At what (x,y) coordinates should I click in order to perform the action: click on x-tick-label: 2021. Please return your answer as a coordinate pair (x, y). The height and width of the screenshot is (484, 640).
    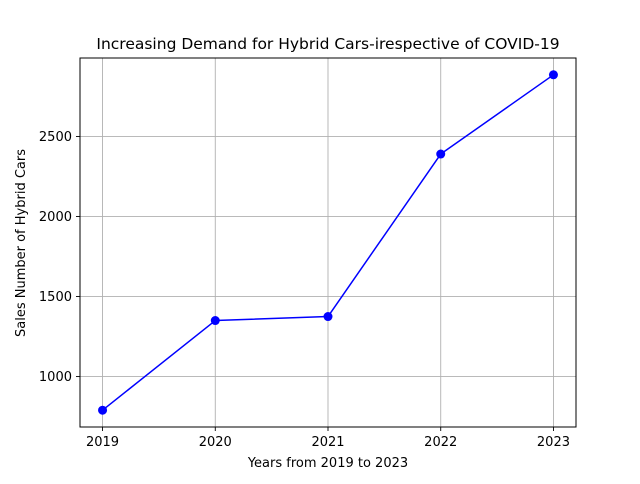
    Looking at the image, I should click on (327, 442).